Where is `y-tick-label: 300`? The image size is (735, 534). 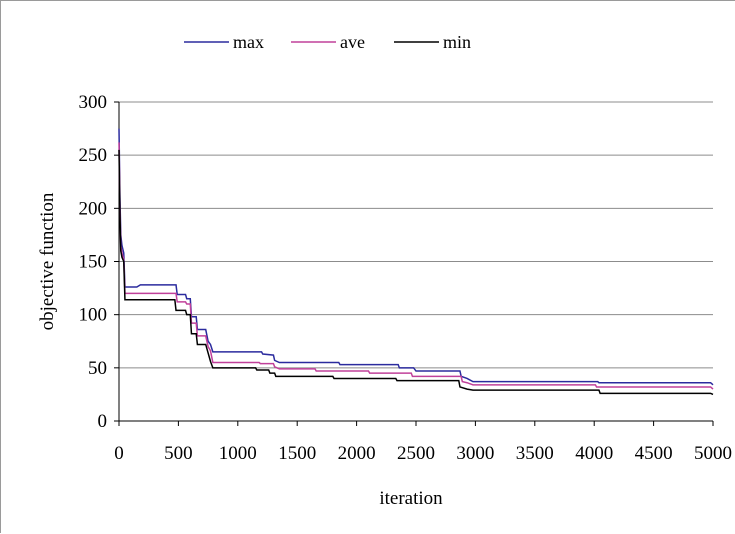 y-tick-label: 300 is located at coordinates (93, 102).